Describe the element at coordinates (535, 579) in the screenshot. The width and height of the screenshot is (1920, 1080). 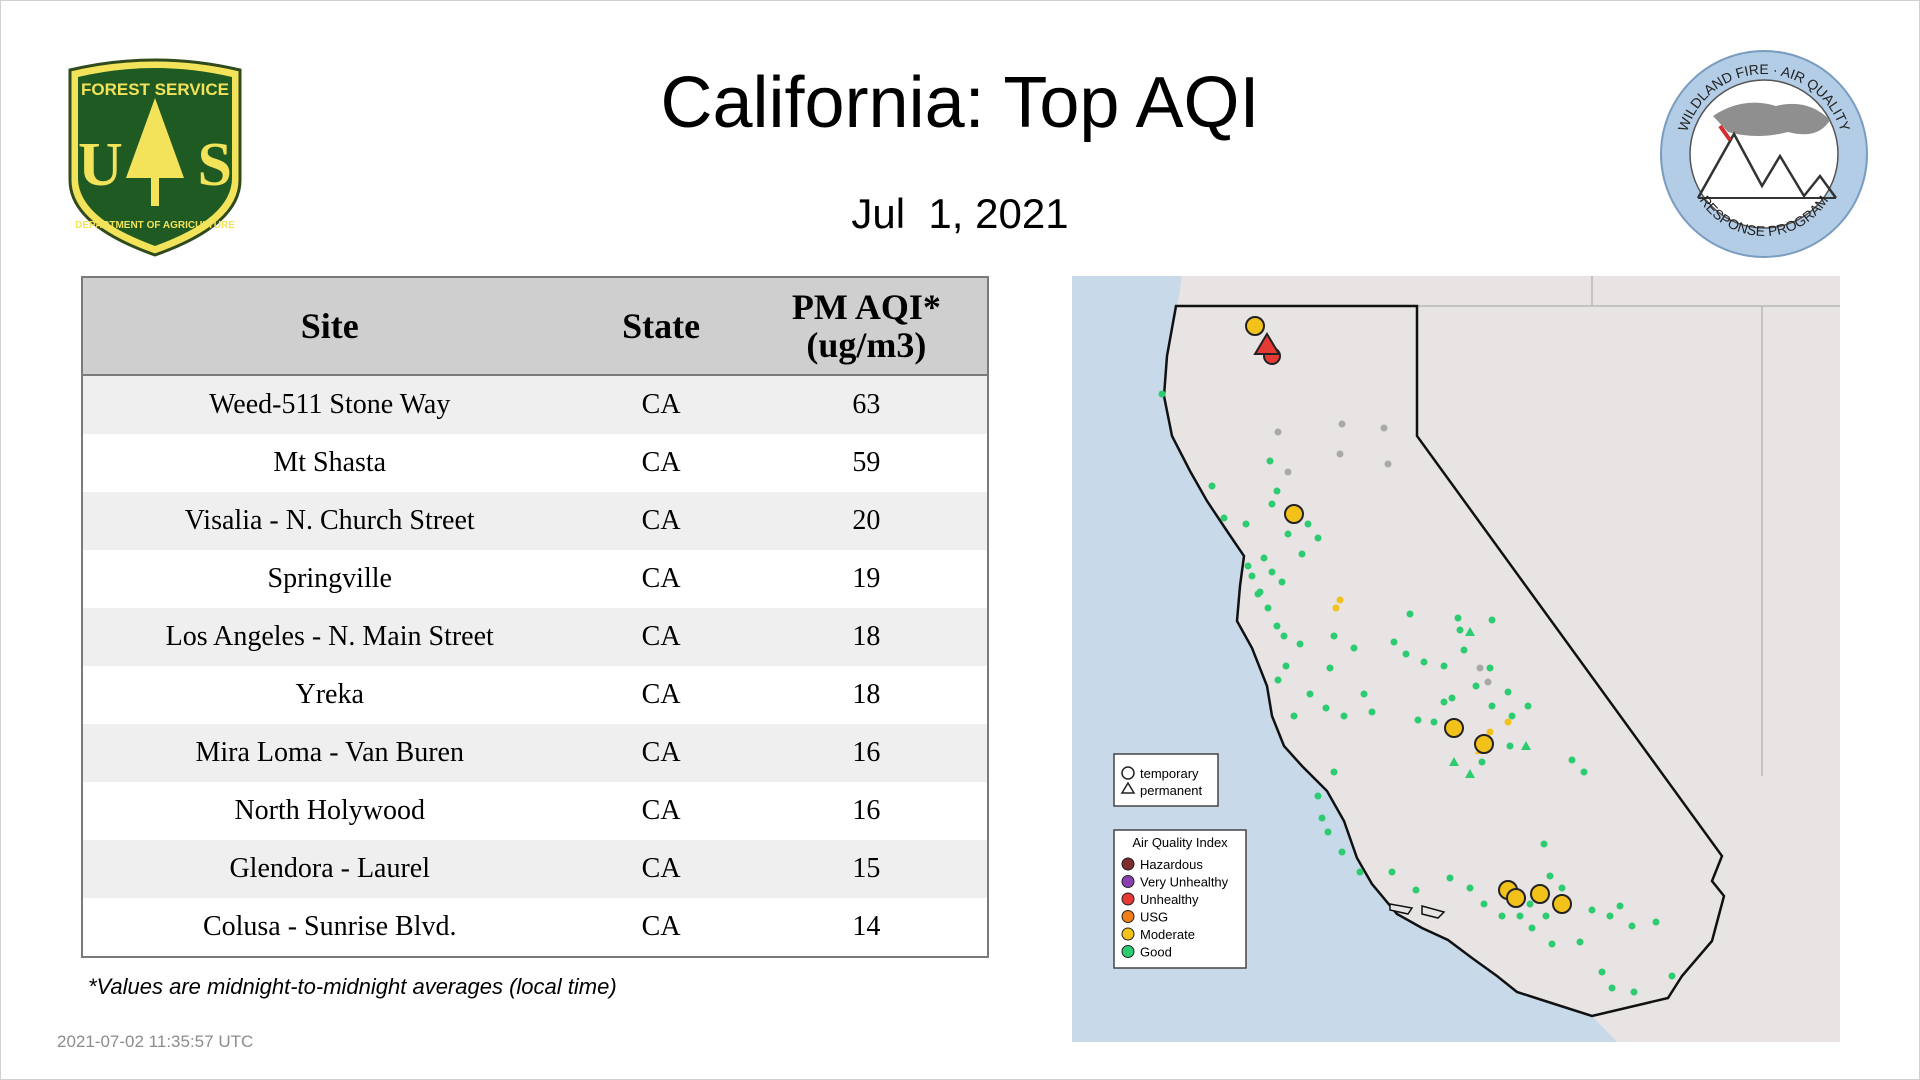
I see `table-row: Springville CA 19` at that location.